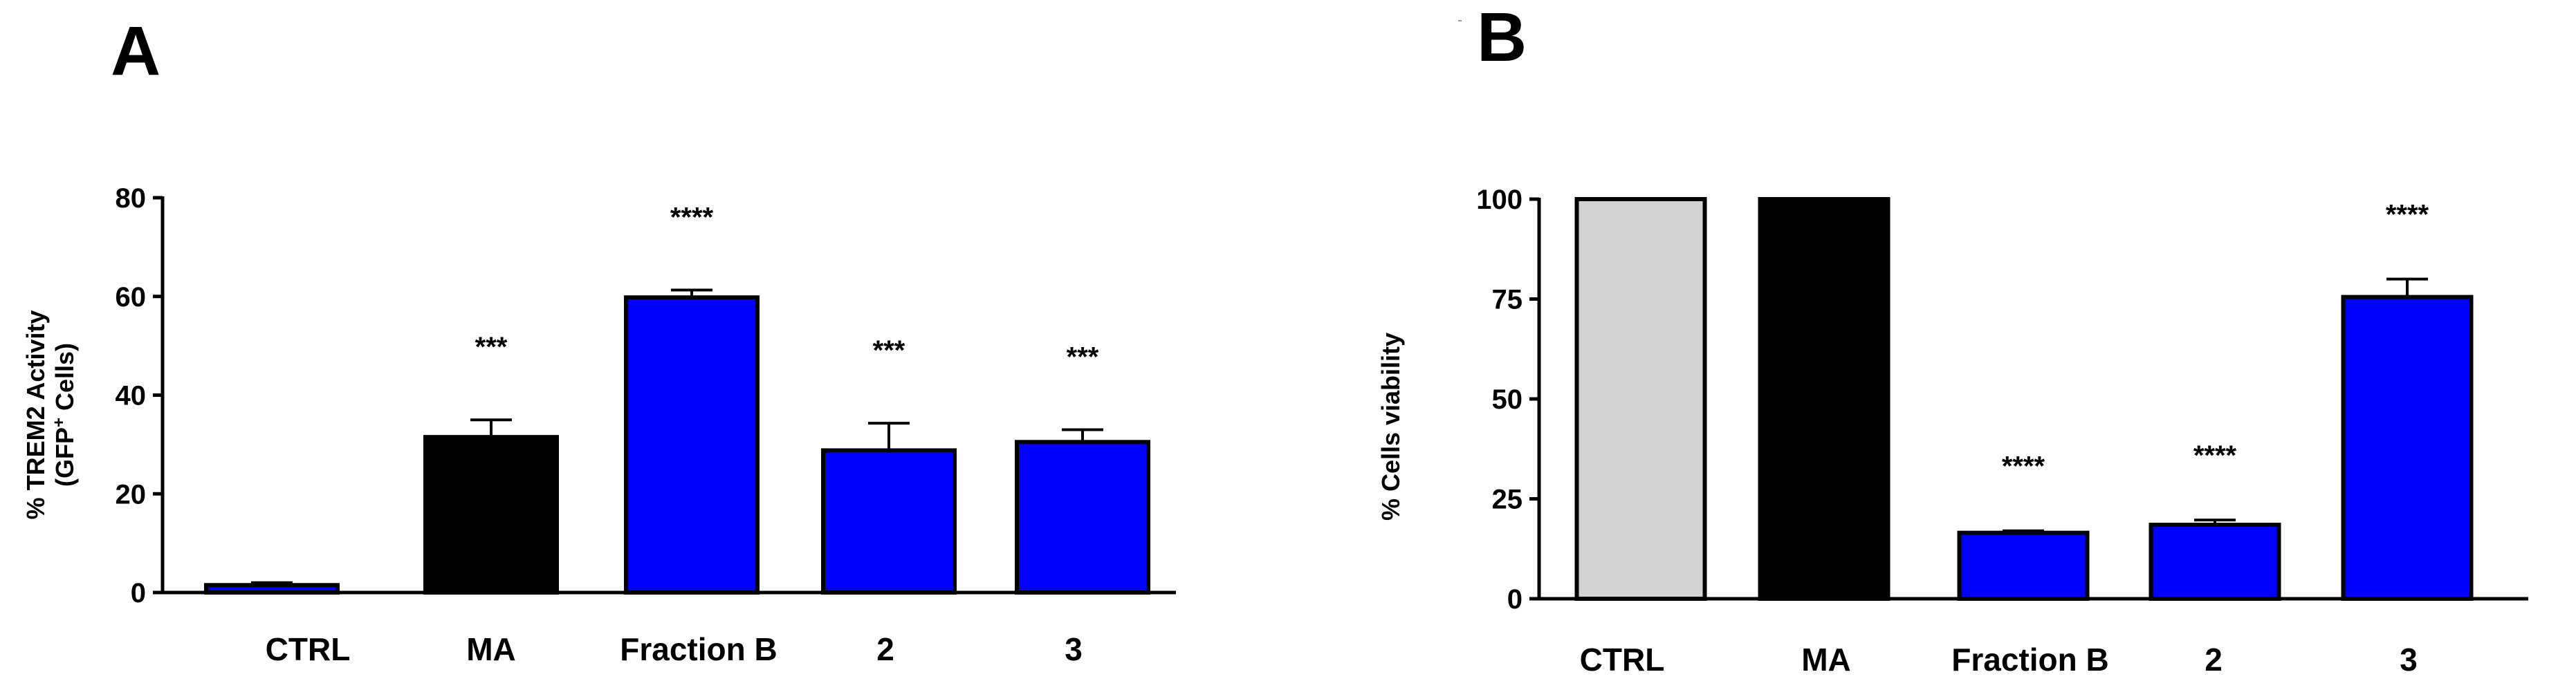 This screenshot has width=2576, height=699. Describe the element at coordinates (135, 51) in the screenshot. I see `panel-a-label: A` at that location.